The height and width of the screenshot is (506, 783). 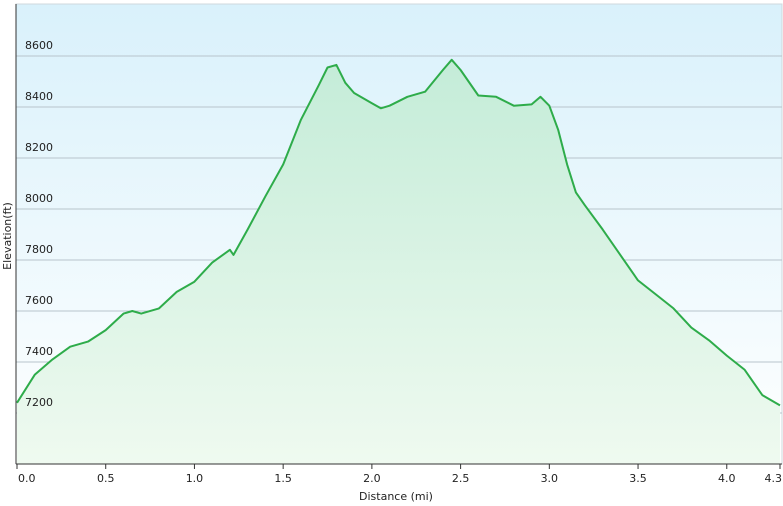 What do you see at coordinates (638, 478) in the screenshot?
I see `x-tick-label: 3.5` at bounding box center [638, 478].